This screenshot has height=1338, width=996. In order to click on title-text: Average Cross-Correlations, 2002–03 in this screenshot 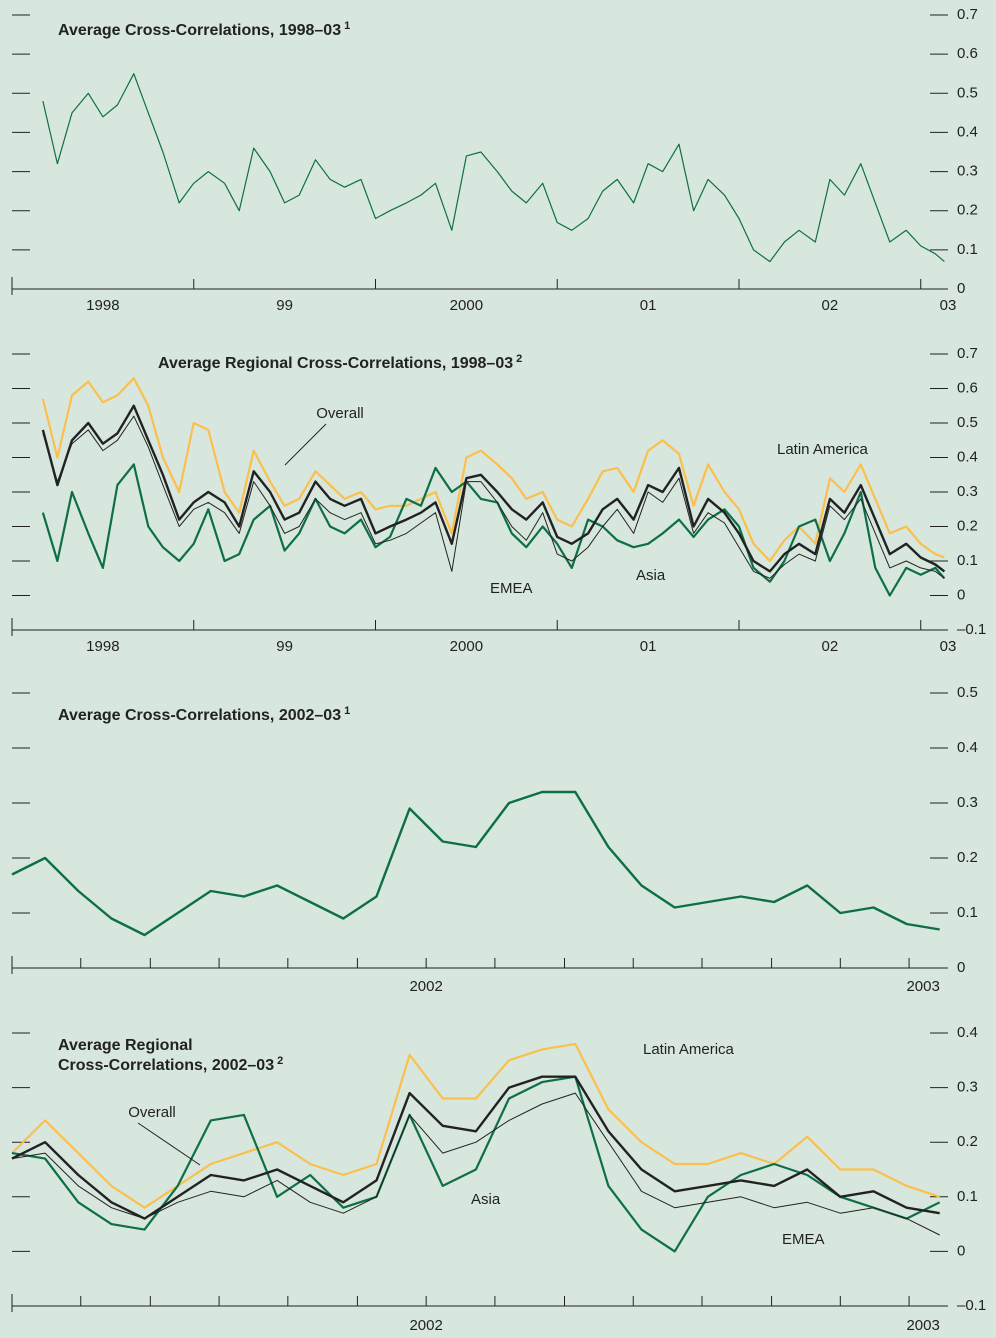, I will do `click(199, 715)`.